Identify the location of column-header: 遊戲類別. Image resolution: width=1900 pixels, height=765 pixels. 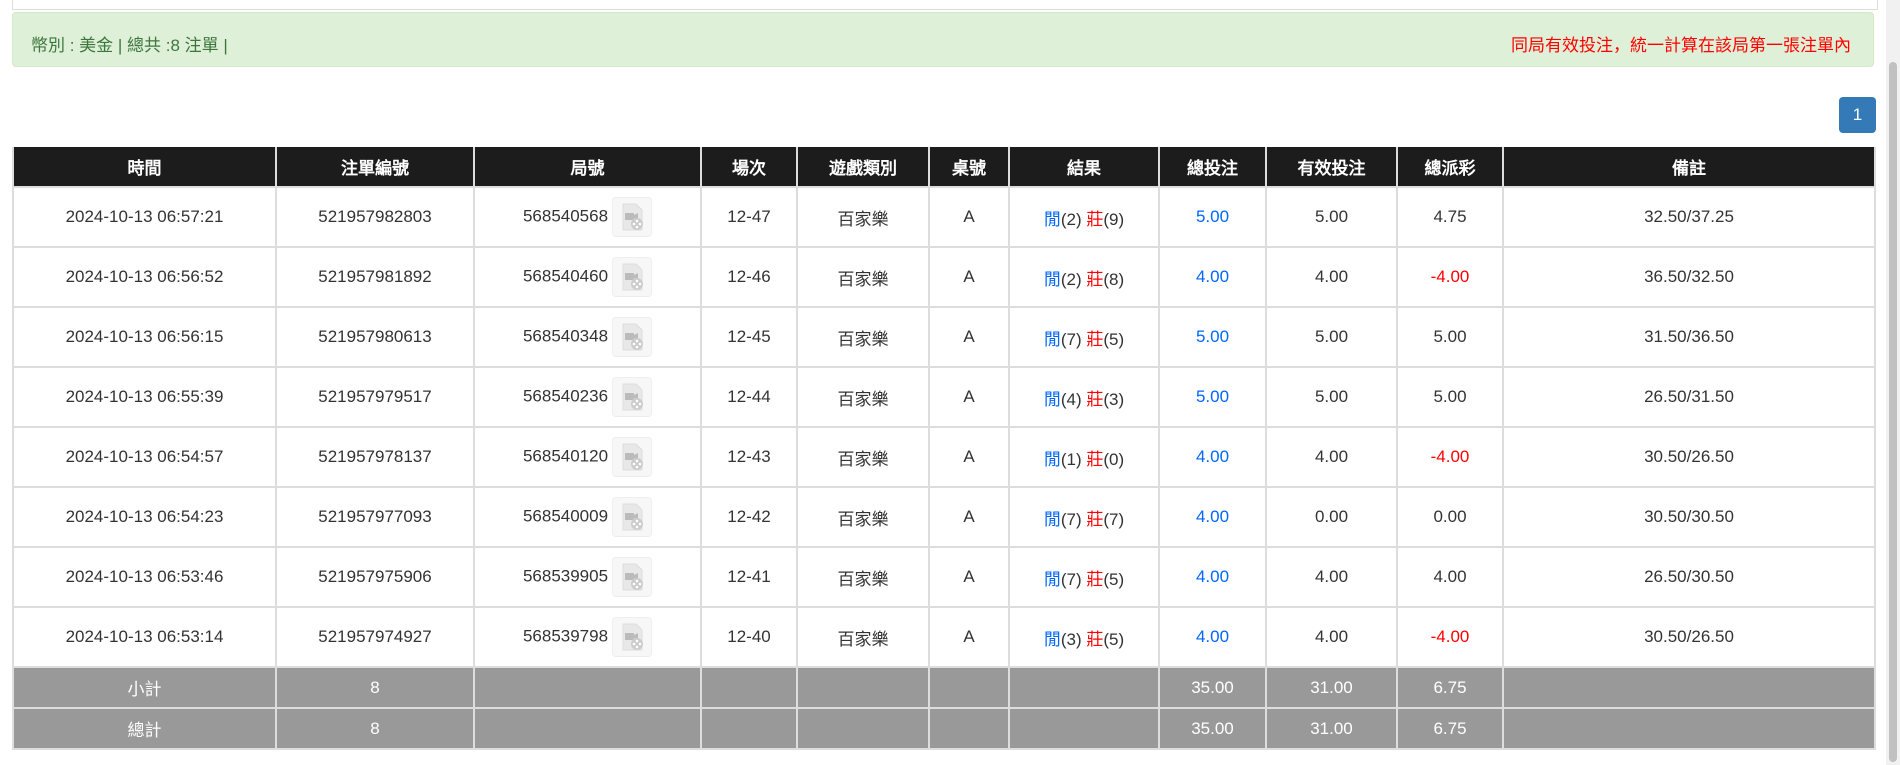
(863, 167).